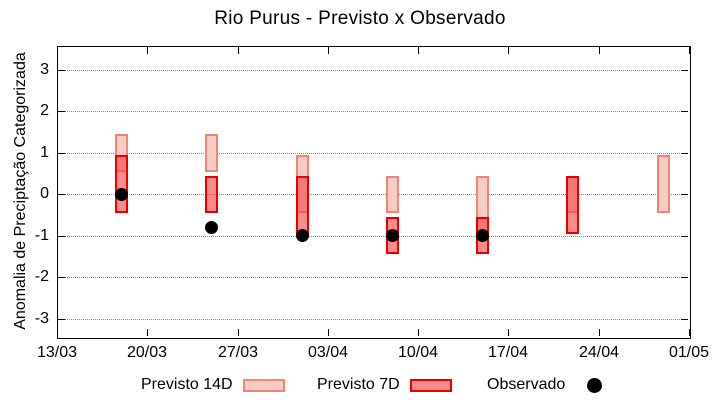  Describe the element at coordinates (44, 193) in the screenshot. I see `y-tick-label: 0` at that location.